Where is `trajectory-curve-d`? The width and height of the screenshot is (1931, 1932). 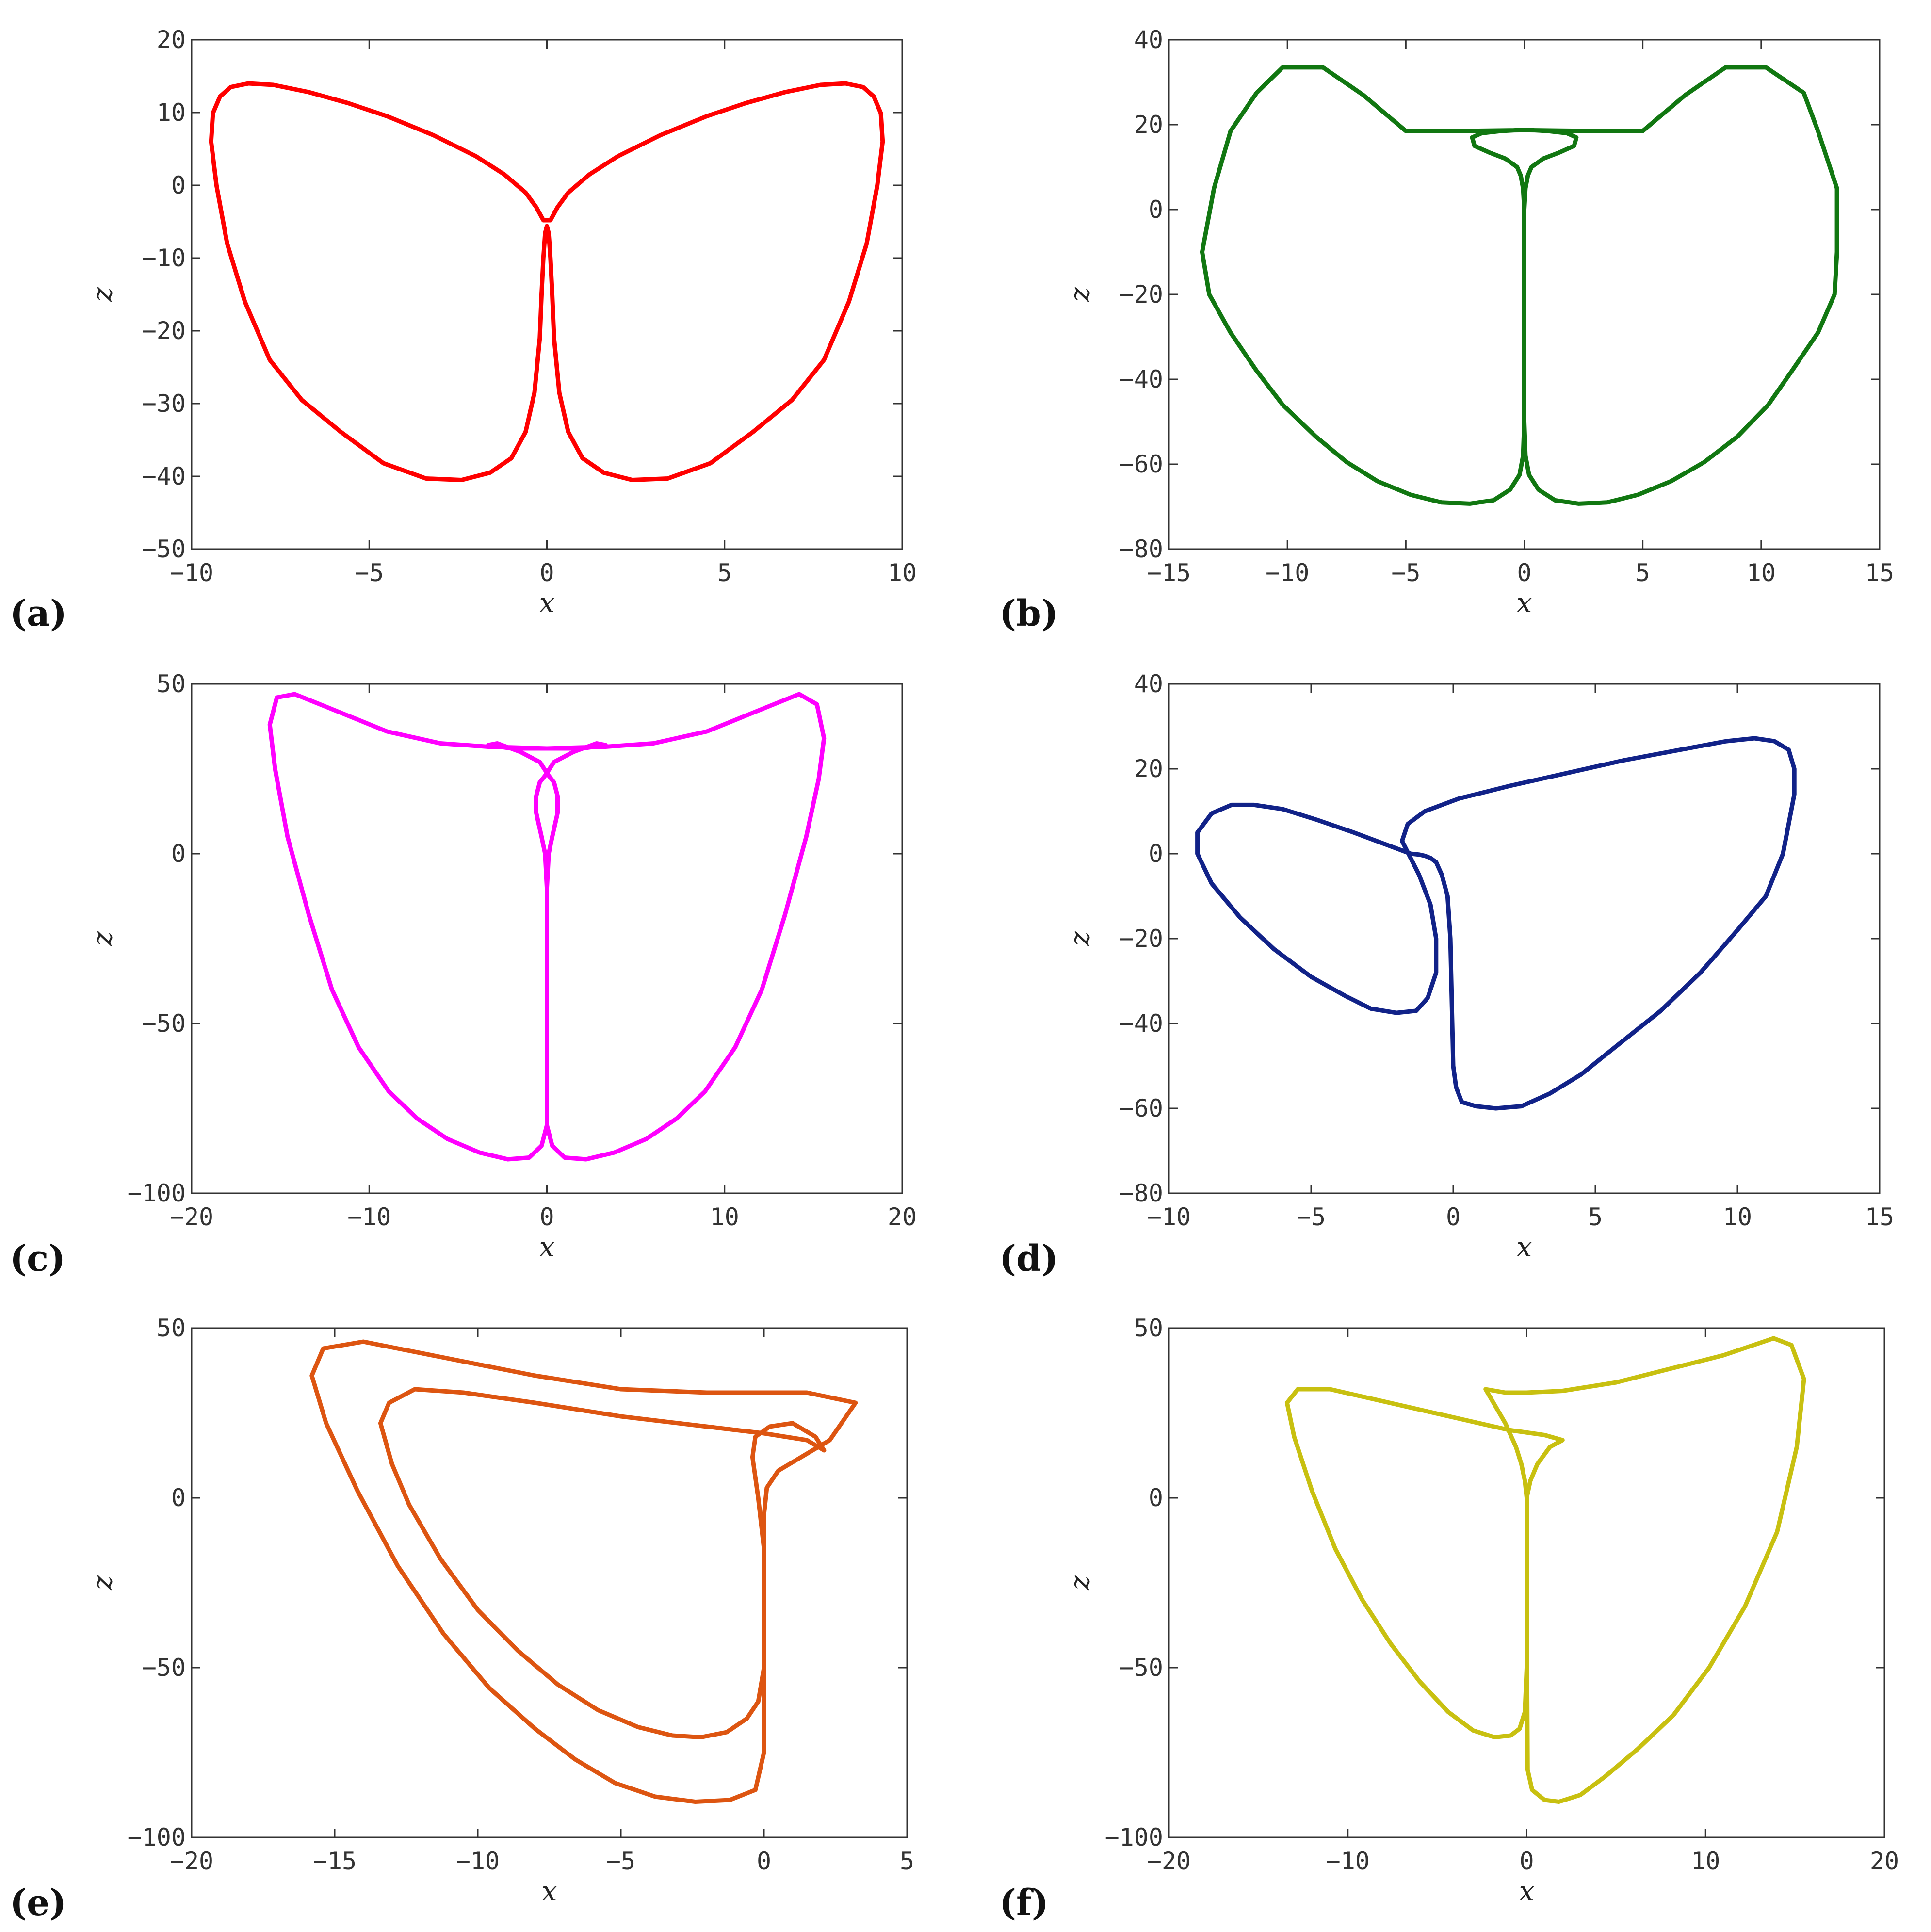
trajectory-curve-d is located at coordinates (1496, 924).